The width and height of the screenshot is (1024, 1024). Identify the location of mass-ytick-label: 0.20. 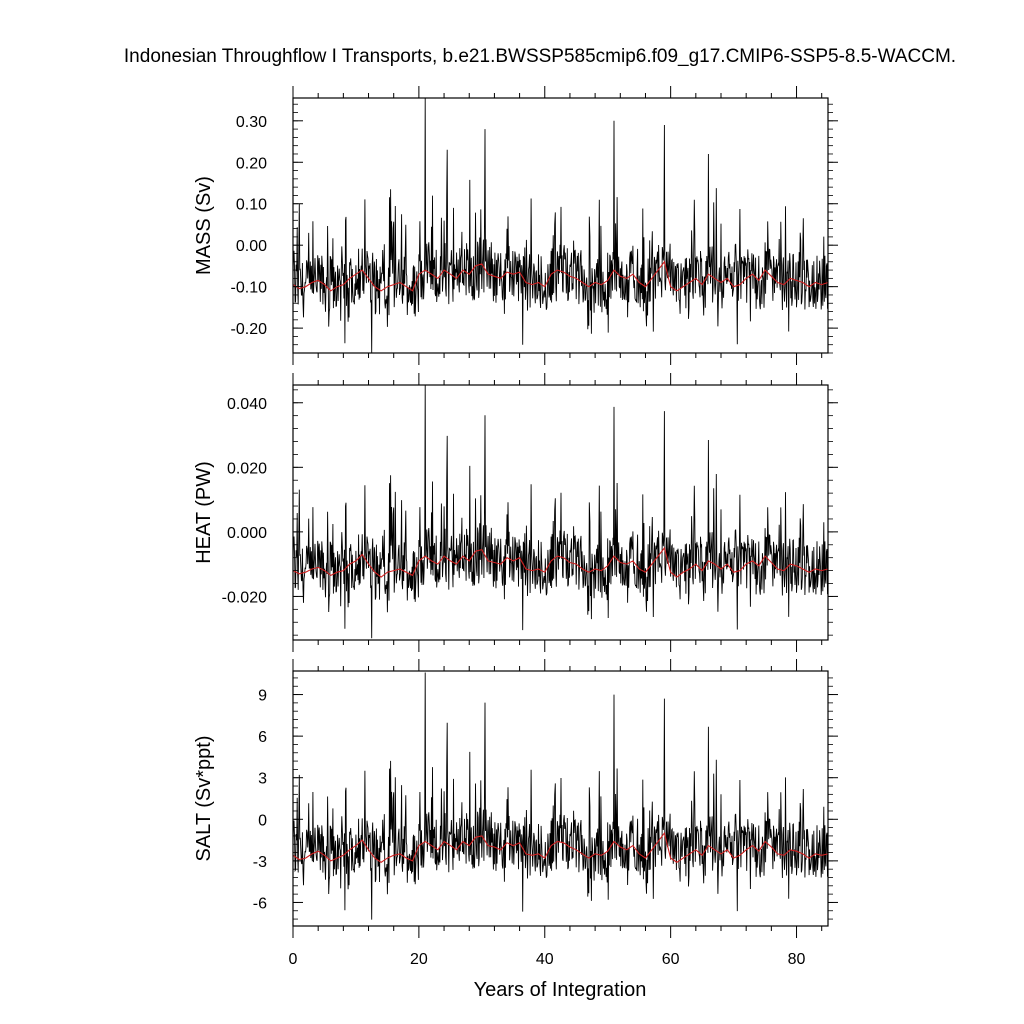
(251, 163).